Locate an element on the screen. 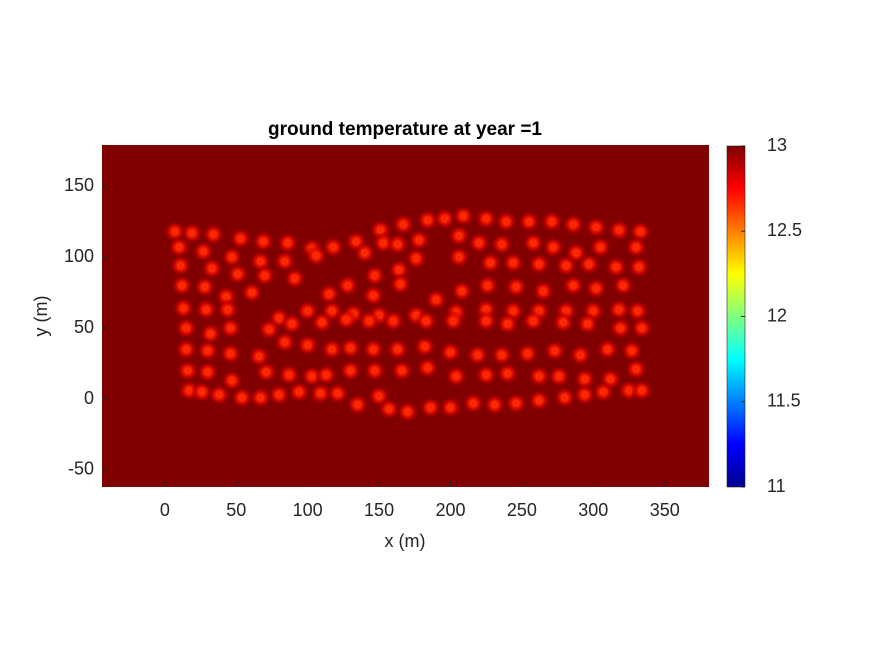 This screenshot has width=875, height=656. y-tick-label: 50 is located at coordinates (84, 327).